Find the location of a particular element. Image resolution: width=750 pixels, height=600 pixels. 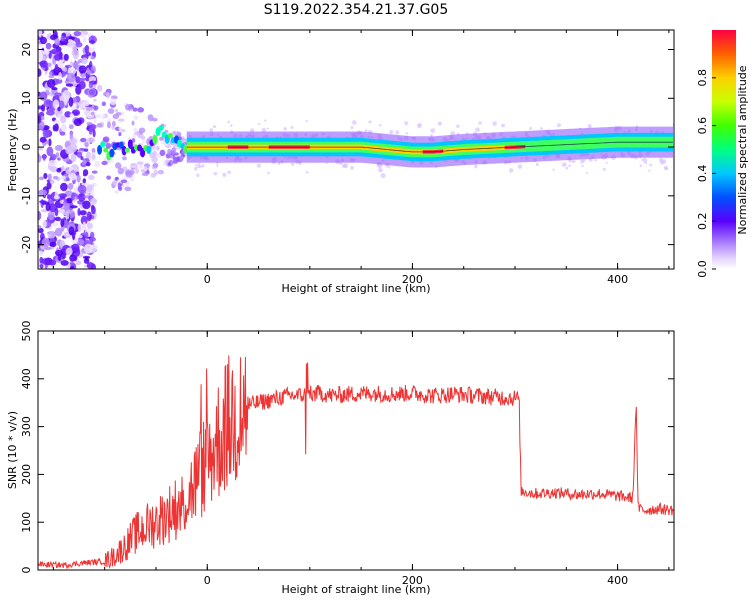

snr-ytick-label: 300 is located at coordinates (26, 426).